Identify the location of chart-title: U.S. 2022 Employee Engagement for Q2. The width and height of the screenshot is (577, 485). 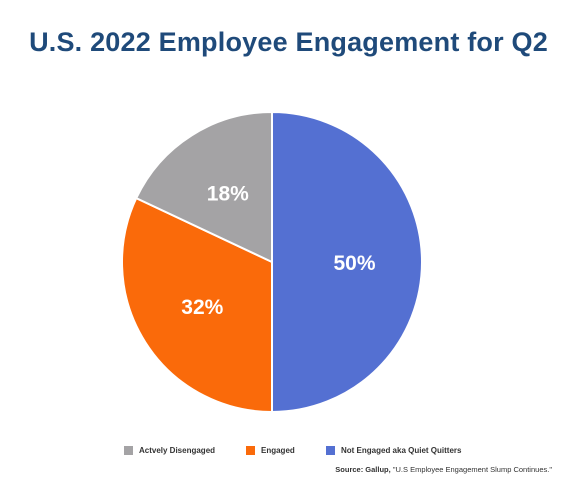
(288, 42).